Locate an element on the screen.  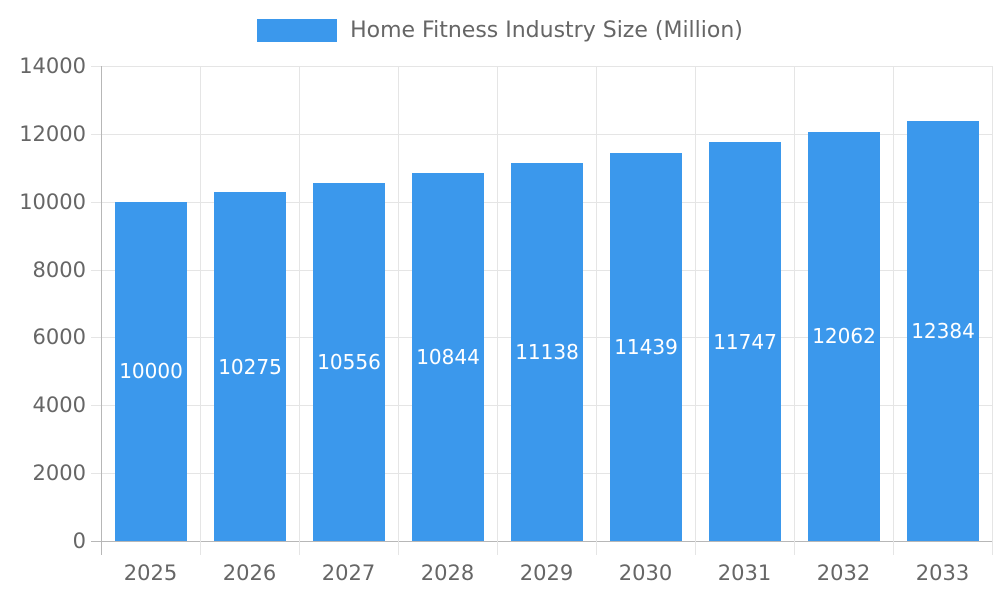
legend-swatch is located at coordinates (297, 30).